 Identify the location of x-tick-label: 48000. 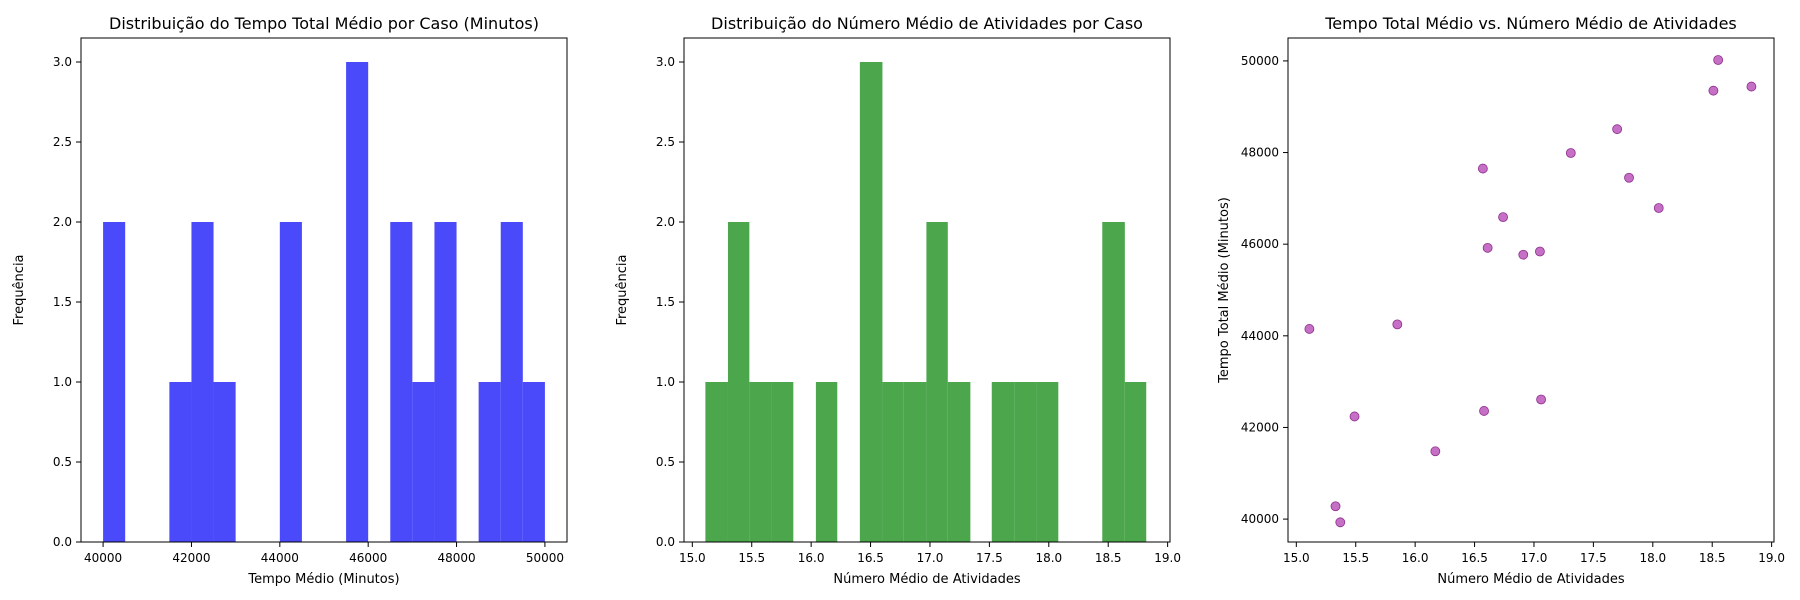
(456, 558).